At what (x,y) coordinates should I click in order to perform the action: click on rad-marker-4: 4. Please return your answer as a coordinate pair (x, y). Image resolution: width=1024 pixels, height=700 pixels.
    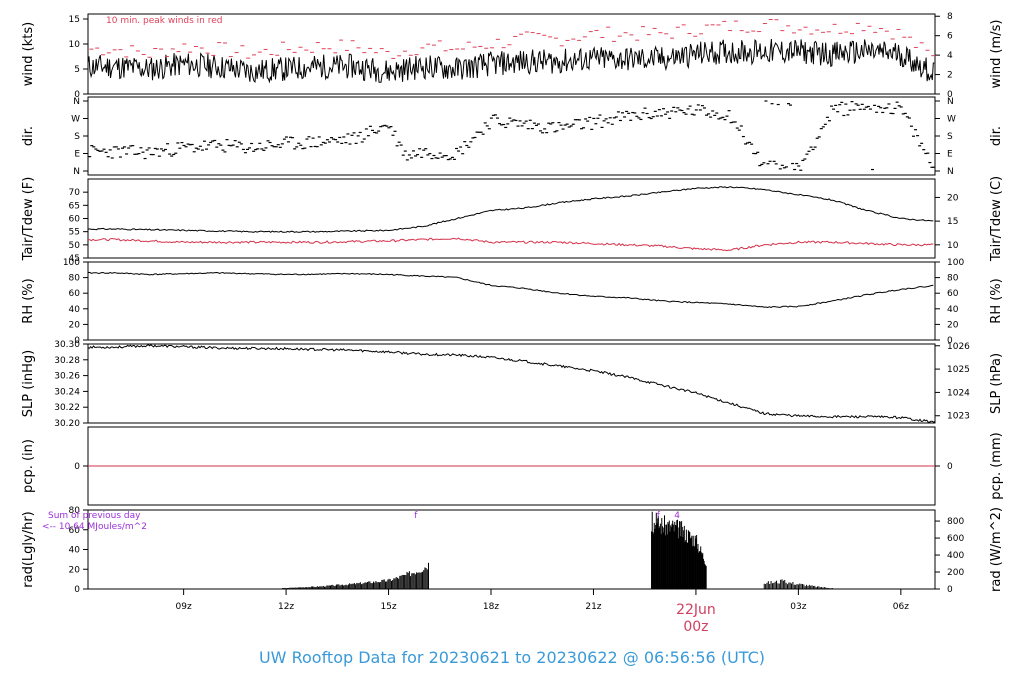
    Looking at the image, I should click on (677, 516).